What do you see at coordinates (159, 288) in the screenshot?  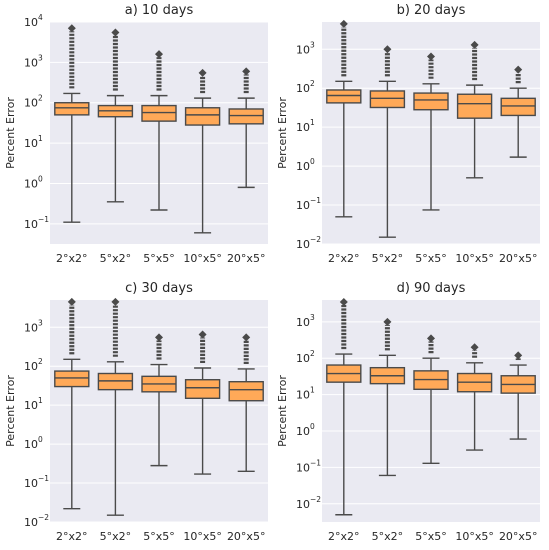 I see `panel-title: c) 30 days` at bounding box center [159, 288].